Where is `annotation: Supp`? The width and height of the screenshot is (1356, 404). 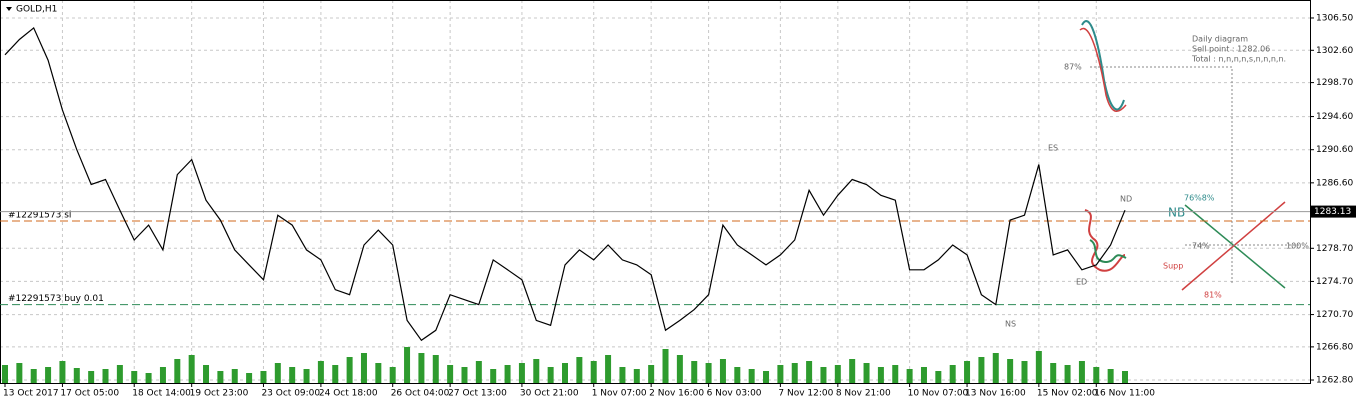
annotation: Supp is located at coordinates (1173, 266).